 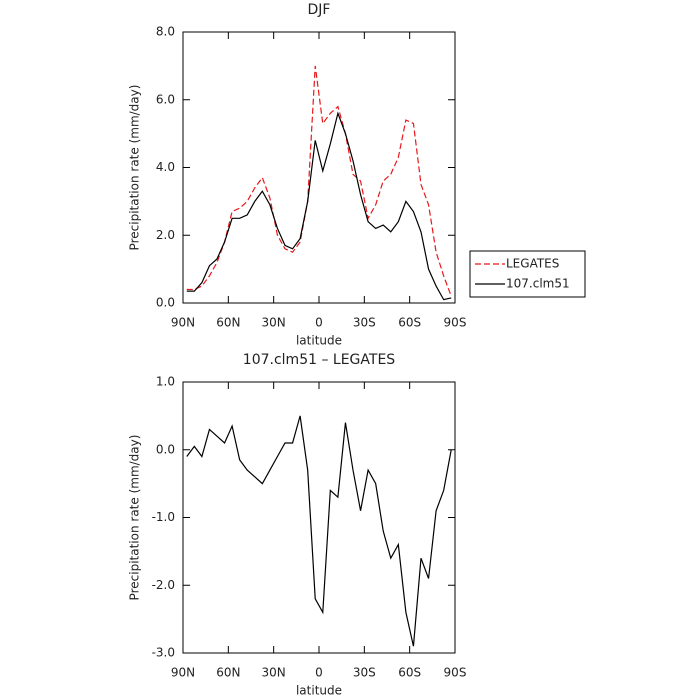 I want to click on chart-title: DJF, so click(x=319, y=10).